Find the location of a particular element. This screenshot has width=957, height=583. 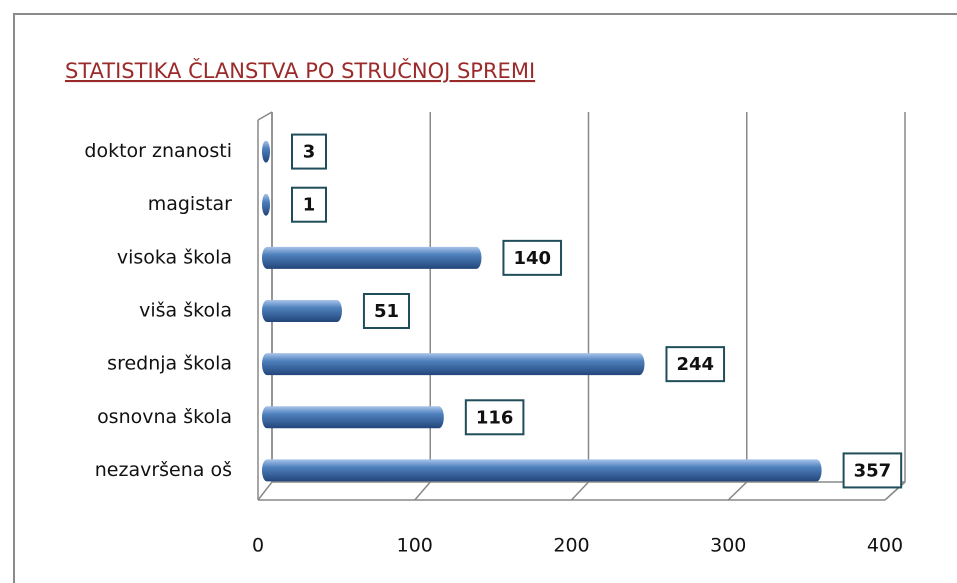

data-label: 3 is located at coordinates (309, 152).